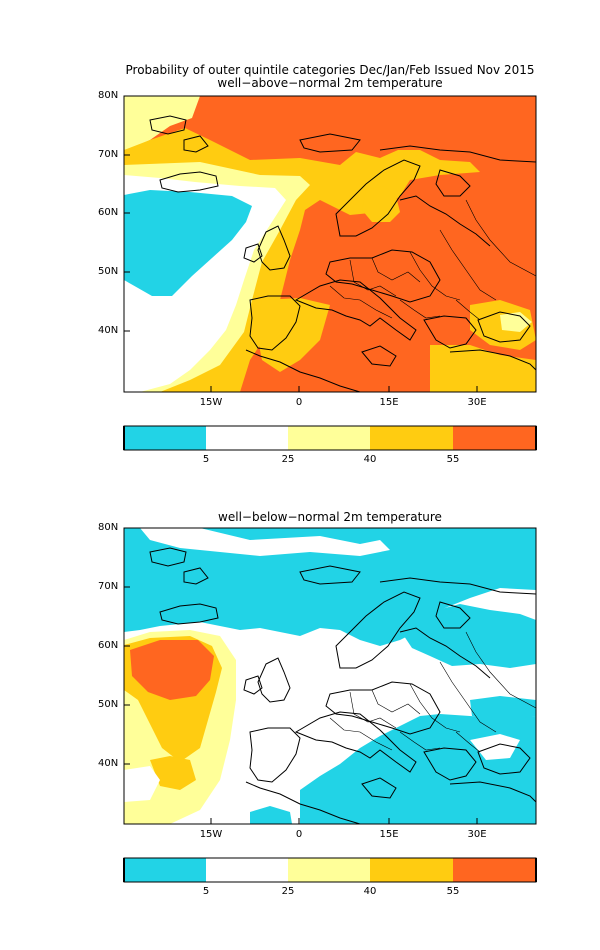 This screenshot has height=950, width=600. What do you see at coordinates (453, 459) in the screenshot?
I see `cb1-label-55: 55` at bounding box center [453, 459].